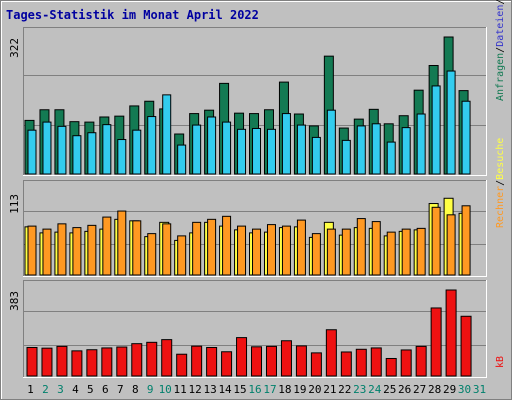  Describe the element at coordinates (419, 389) in the screenshot. I see `day-label-27: 27` at that location.